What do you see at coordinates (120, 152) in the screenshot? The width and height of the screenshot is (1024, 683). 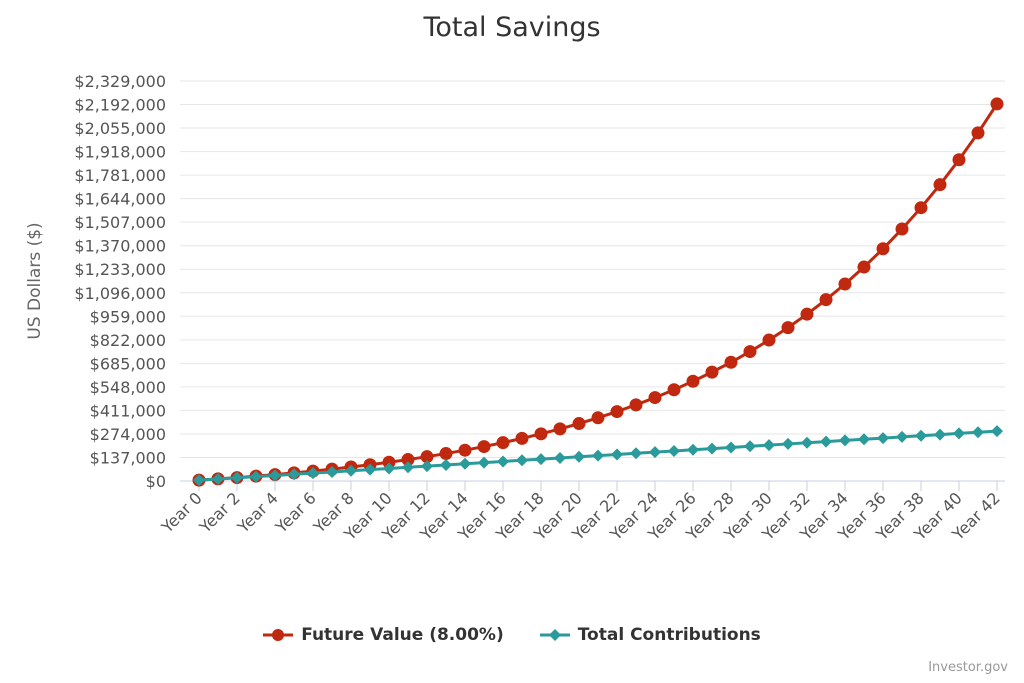 I see `y-tick-label: $1,918,000` at bounding box center [120, 152].